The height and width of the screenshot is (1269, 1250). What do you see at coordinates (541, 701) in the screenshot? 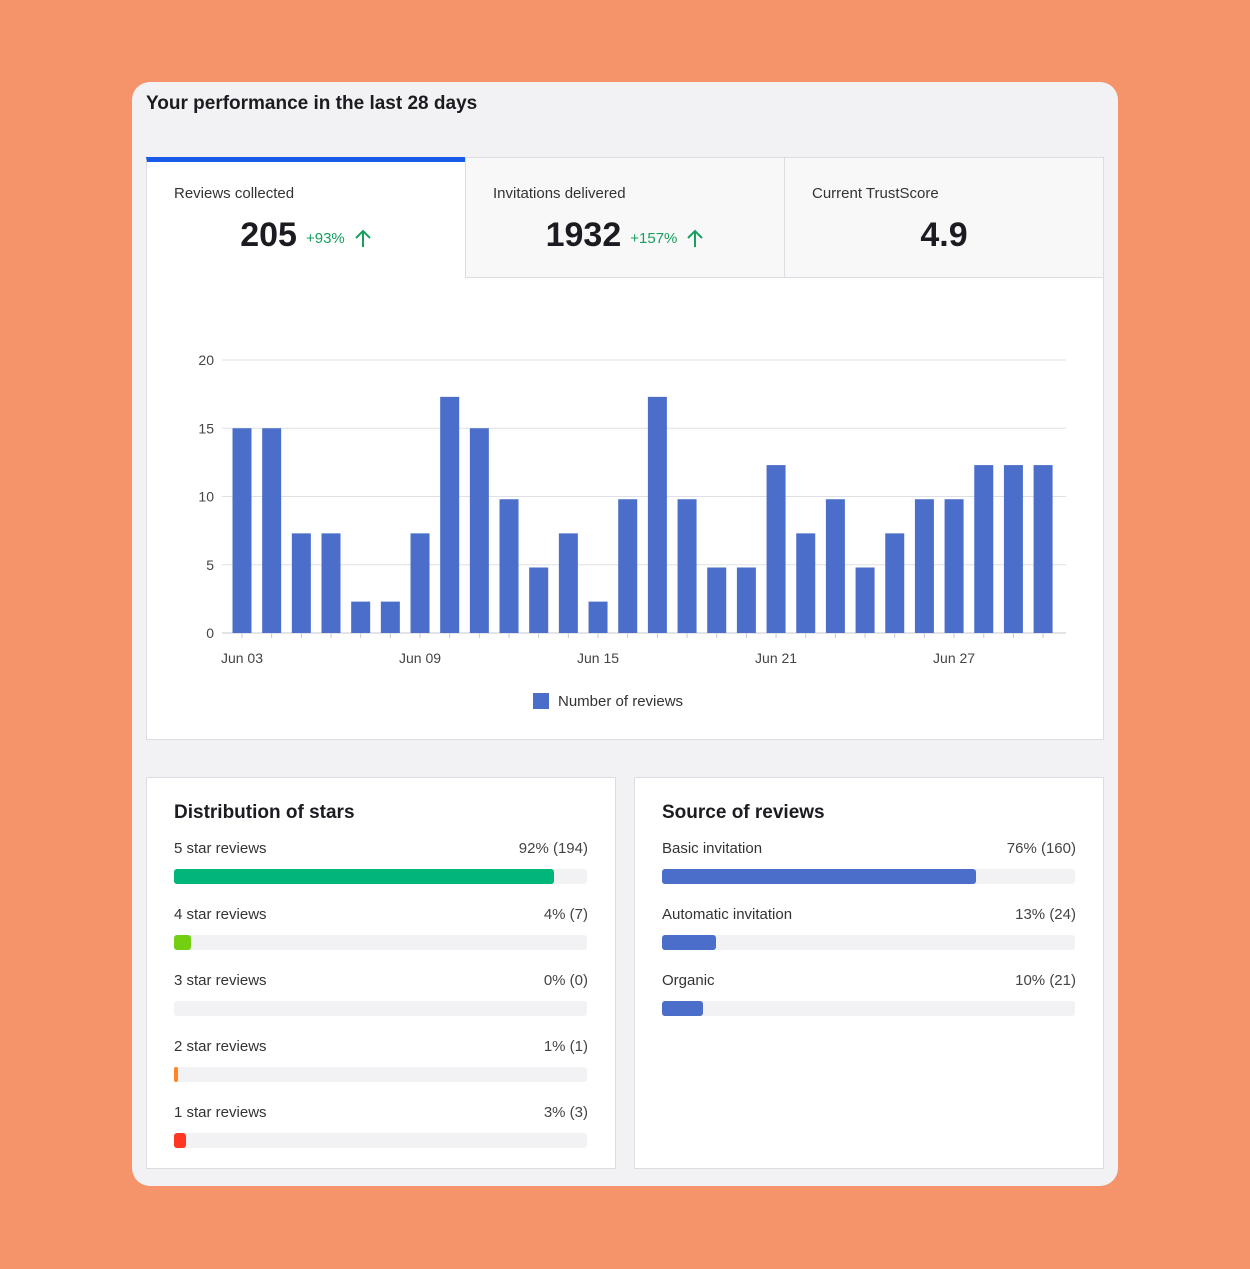
I see `legend-swatch` at bounding box center [541, 701].